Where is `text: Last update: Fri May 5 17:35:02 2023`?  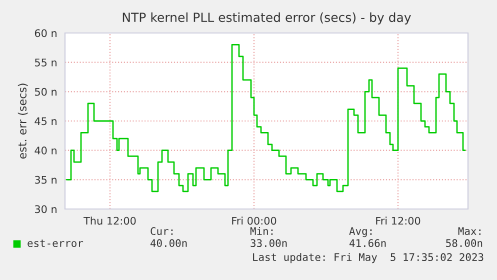
text: Last update: Fri May 5 17:35:02 2023 is located at coordinates (368, 258).